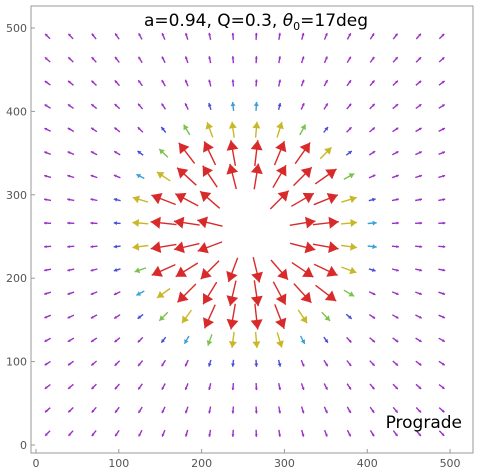 This screenshot has height=473, width=480. I want to click on y-tick-label: 200, so click(16, 278).